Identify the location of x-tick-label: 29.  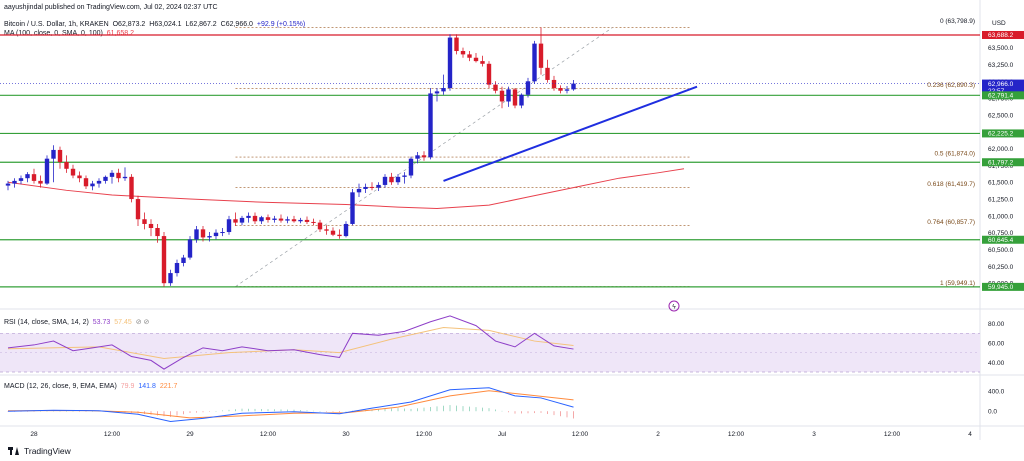
(190, 434).